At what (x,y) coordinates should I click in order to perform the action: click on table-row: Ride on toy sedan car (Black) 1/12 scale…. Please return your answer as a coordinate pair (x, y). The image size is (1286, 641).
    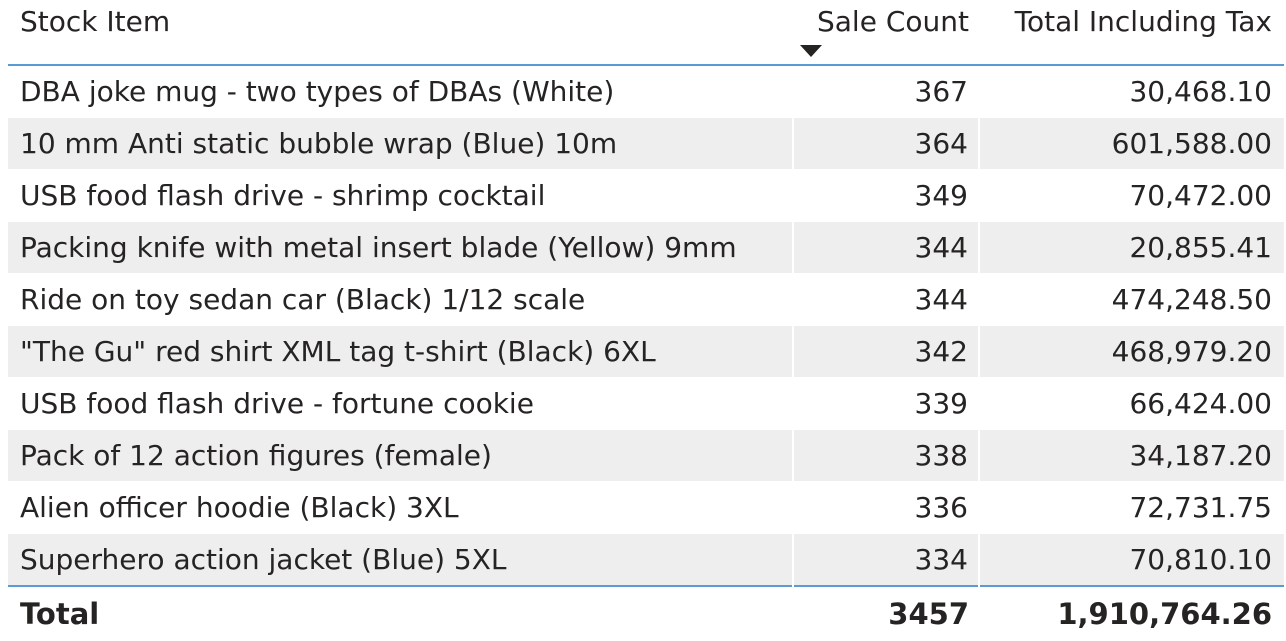
    Looking at the image, I should click on (646, 299).